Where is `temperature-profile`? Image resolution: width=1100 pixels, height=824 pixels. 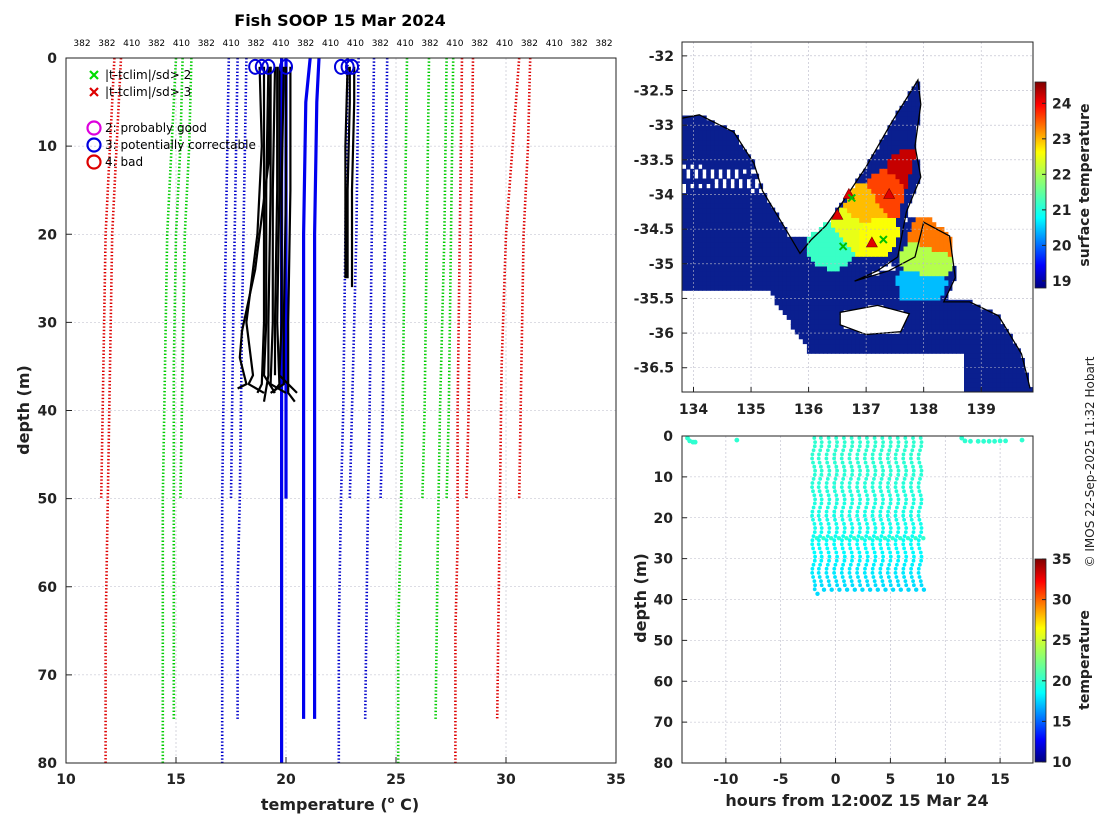 temperature-profile is located at coordinates (267, 234).